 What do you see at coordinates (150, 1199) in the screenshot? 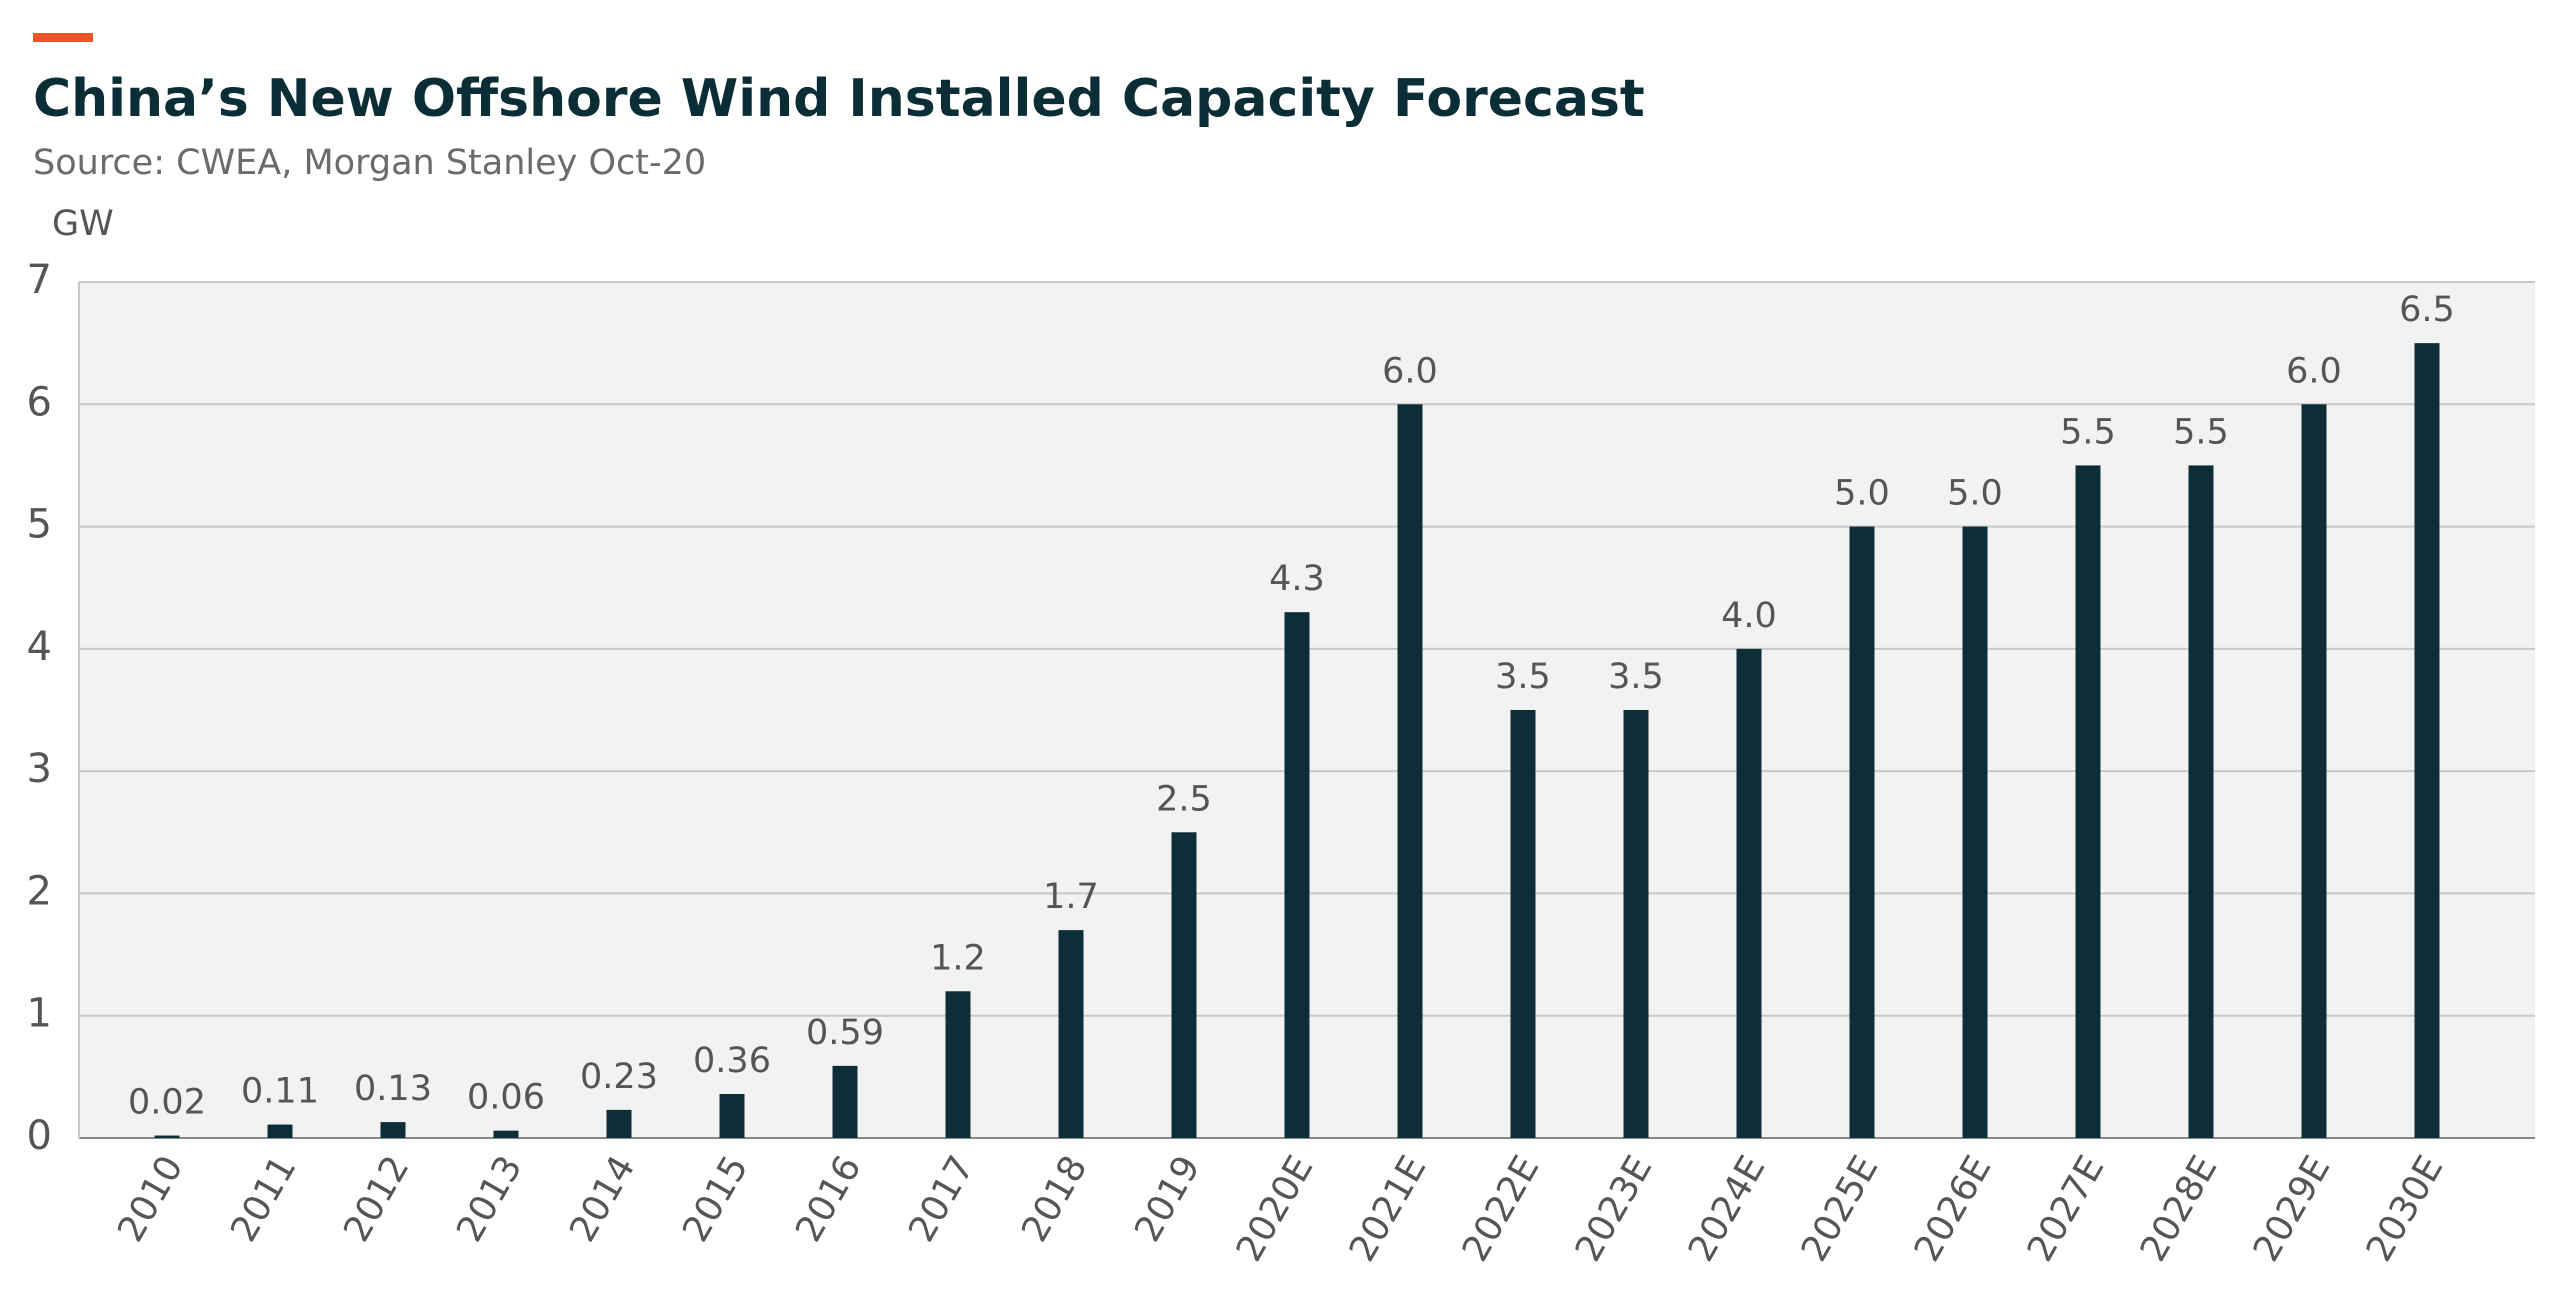
I see `x-tick-label: 2010` at bounding box center [150, 1199].